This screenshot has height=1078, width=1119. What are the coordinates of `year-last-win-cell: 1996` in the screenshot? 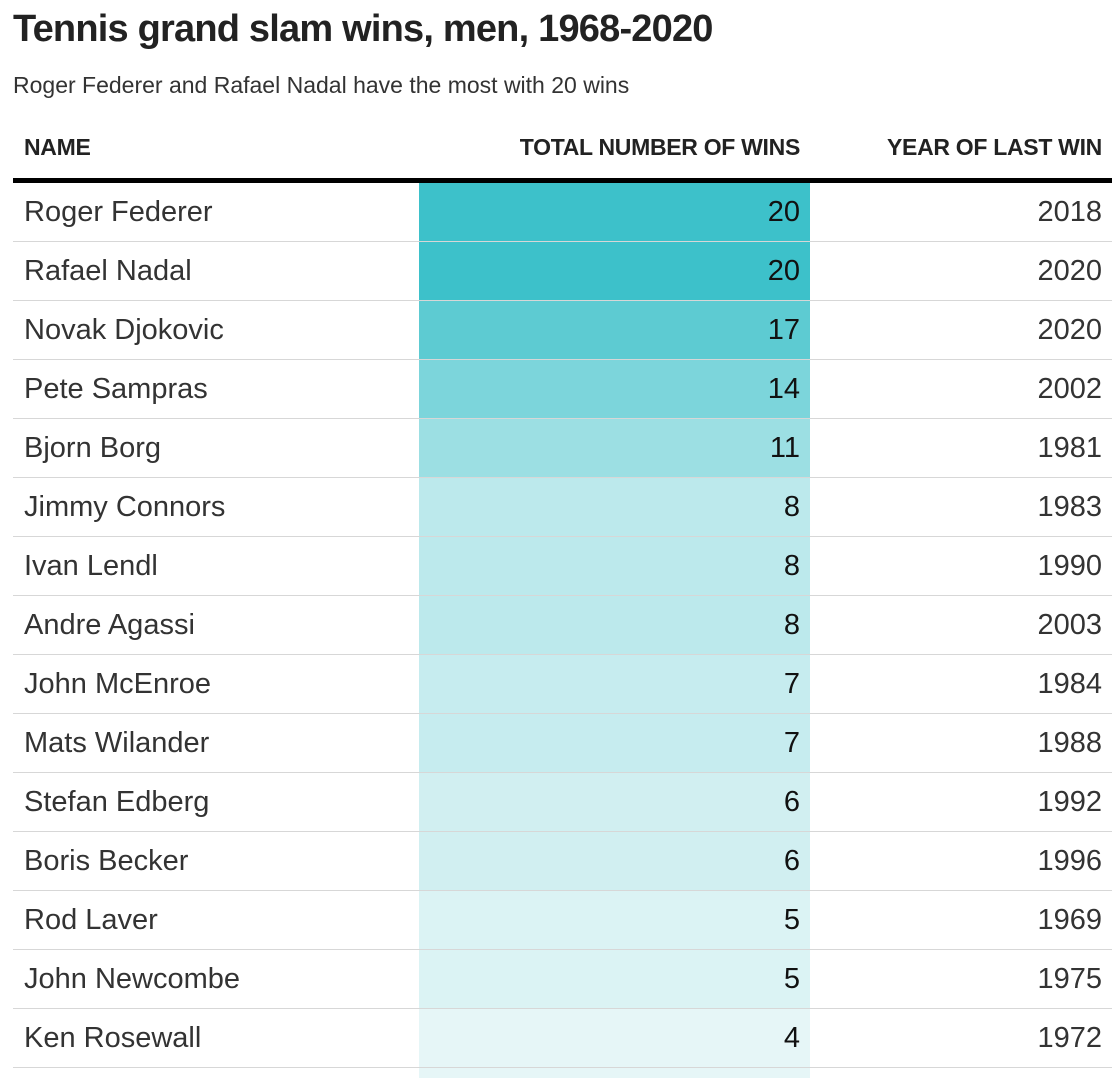 It's located at (1069, 861).